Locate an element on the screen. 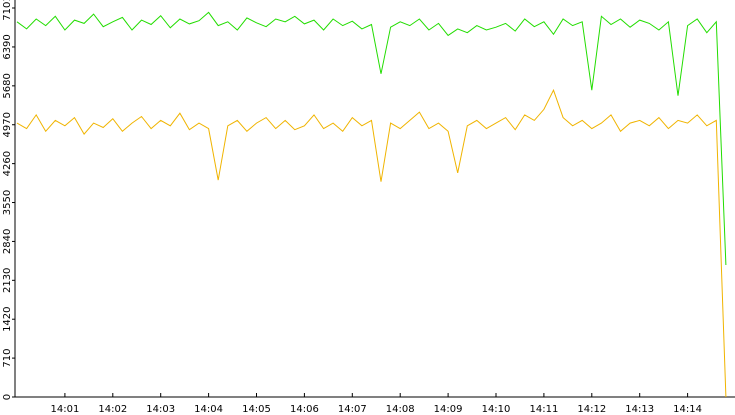 This screenshot has width=735, height=415. y-tick-label: 4260 is located at coordinates (7, 163).